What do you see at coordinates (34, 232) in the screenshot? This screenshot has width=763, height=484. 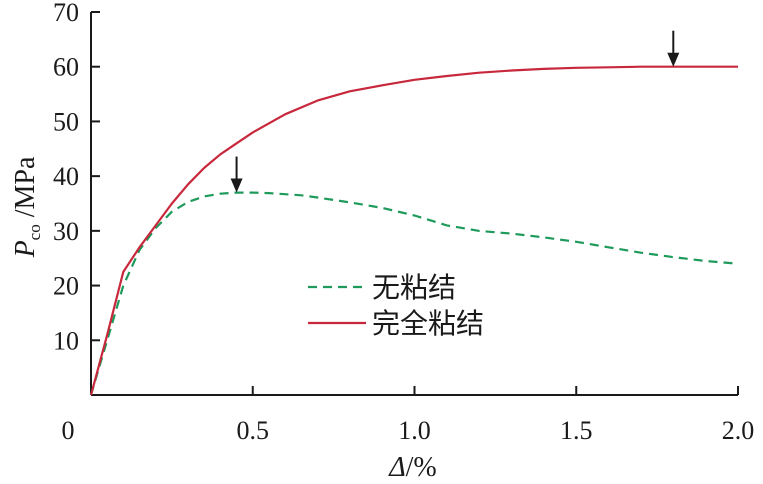 I see `y-axis-subscript: co` at bounding box center [34, 232].